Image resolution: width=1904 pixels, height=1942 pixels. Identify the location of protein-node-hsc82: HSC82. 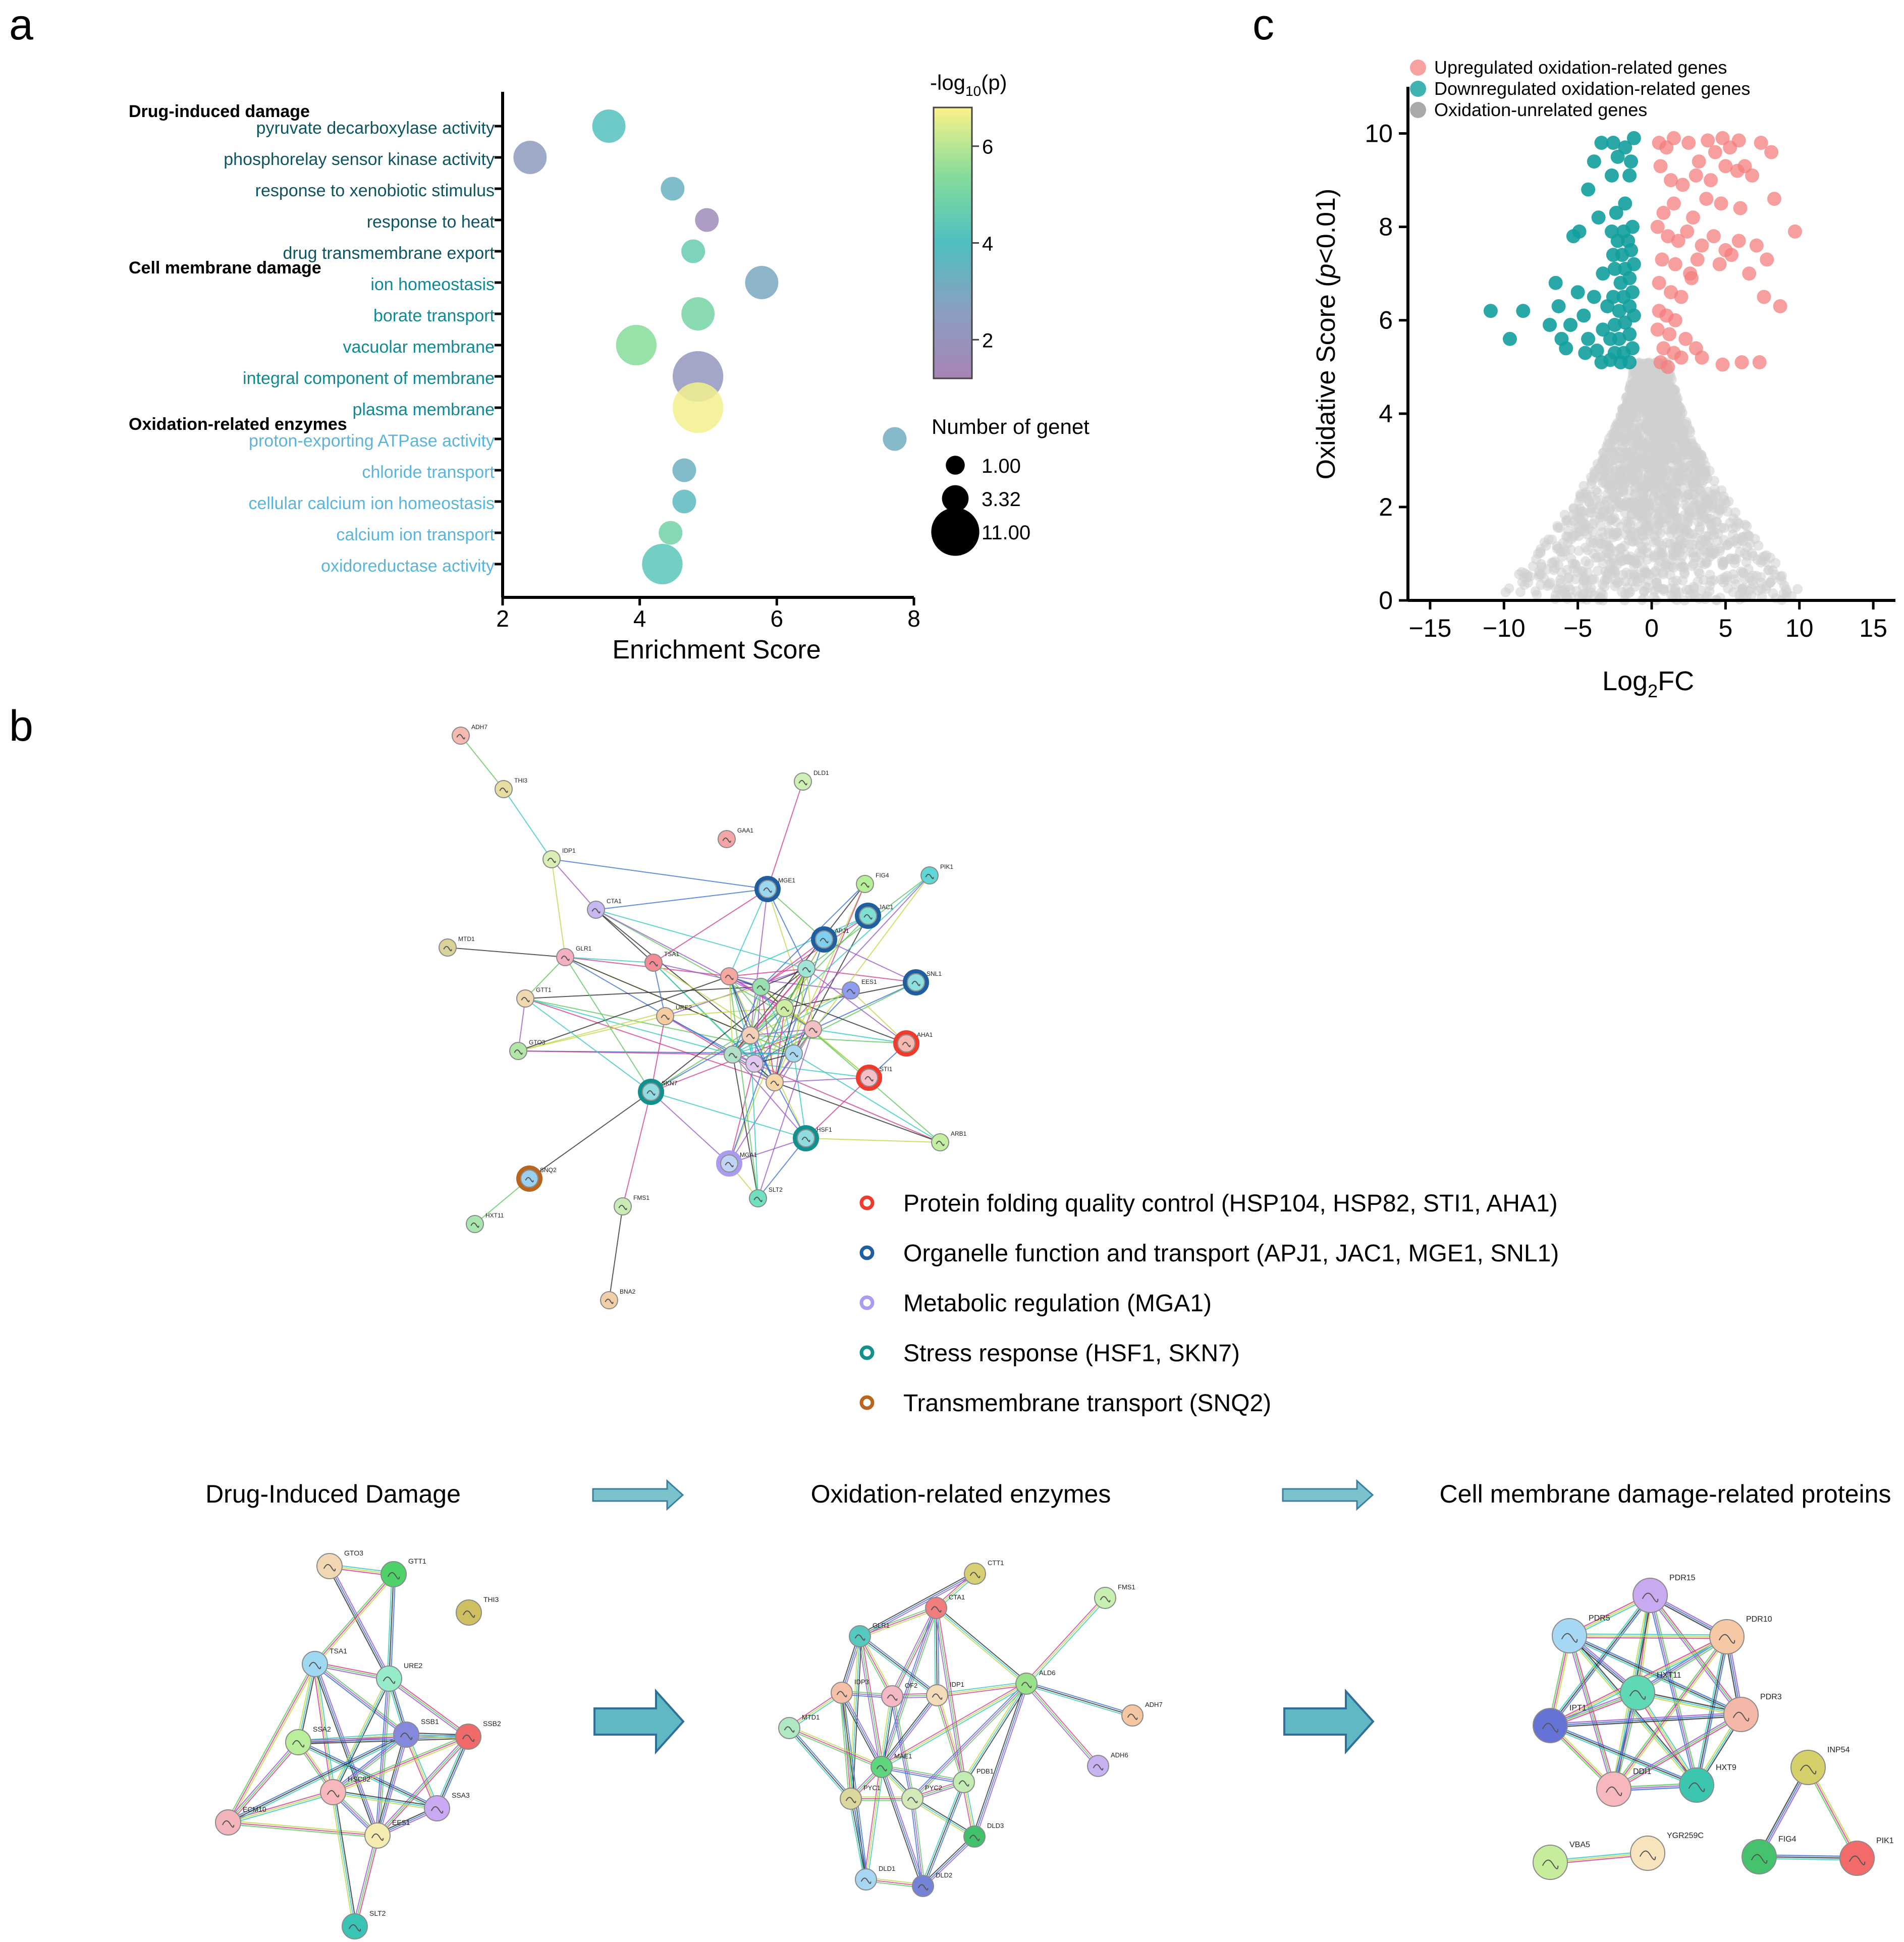
(345, 1790).